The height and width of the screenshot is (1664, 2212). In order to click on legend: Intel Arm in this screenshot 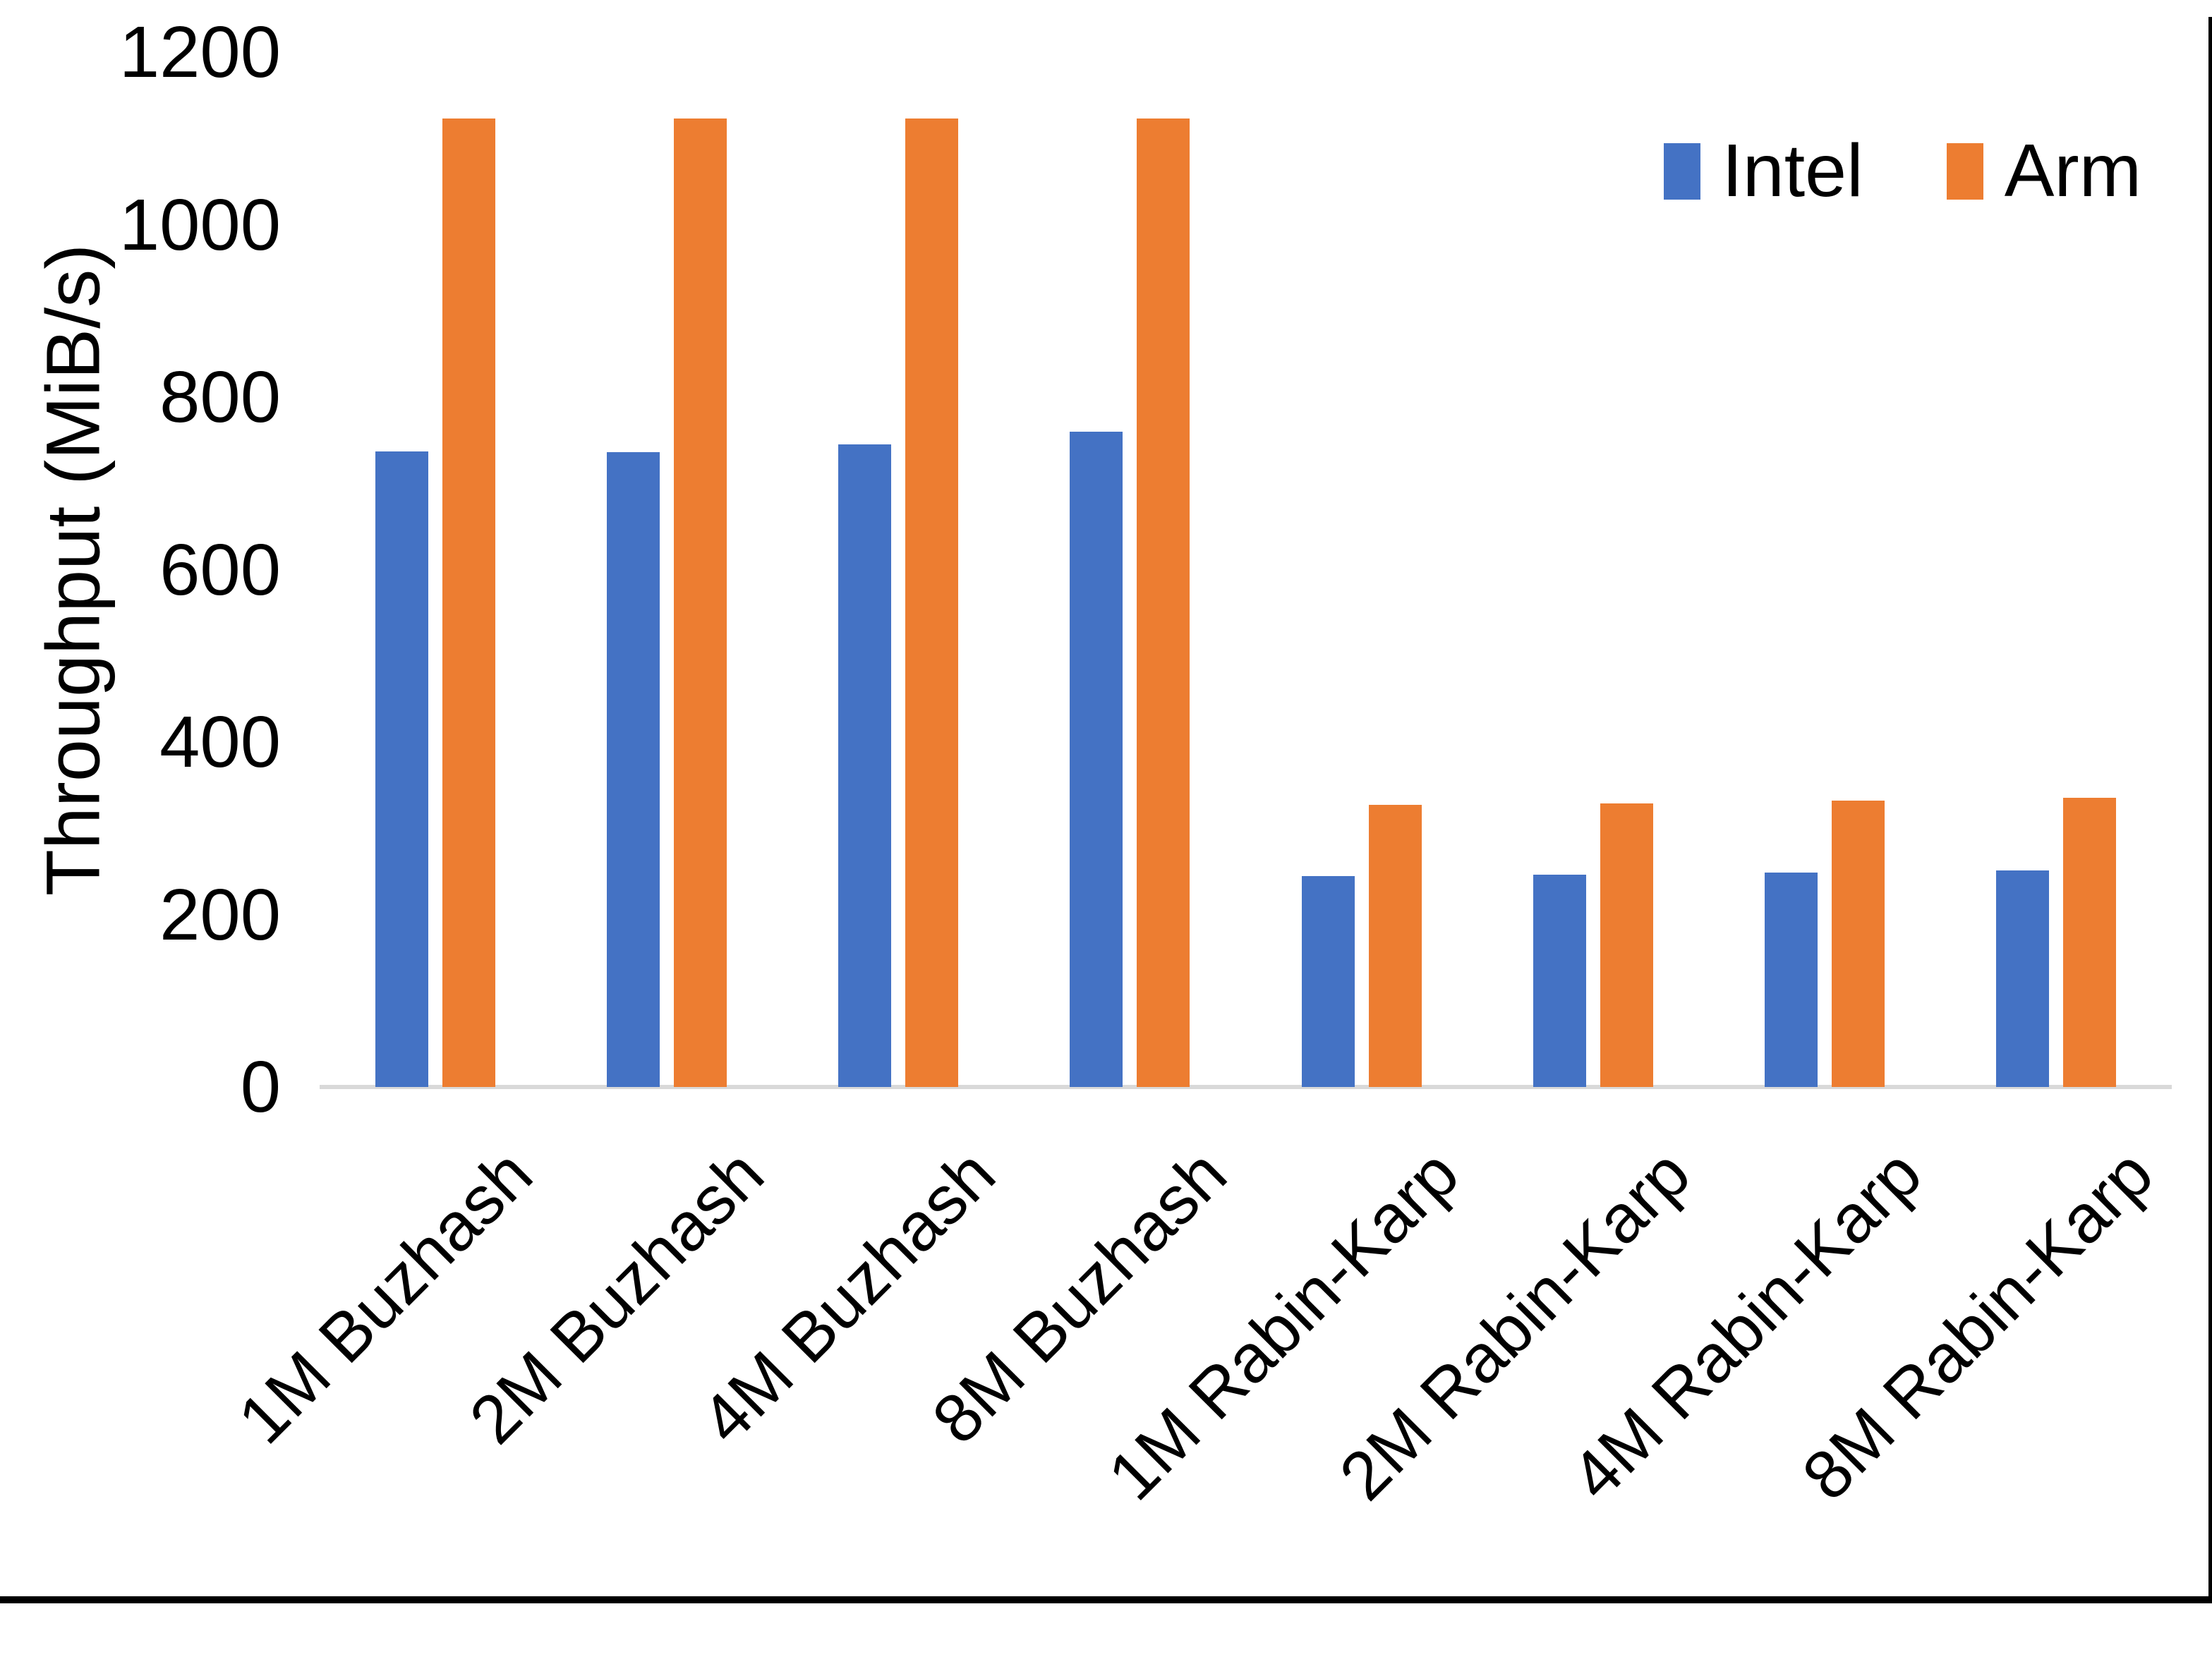, I will do `click(1902, 171)`.